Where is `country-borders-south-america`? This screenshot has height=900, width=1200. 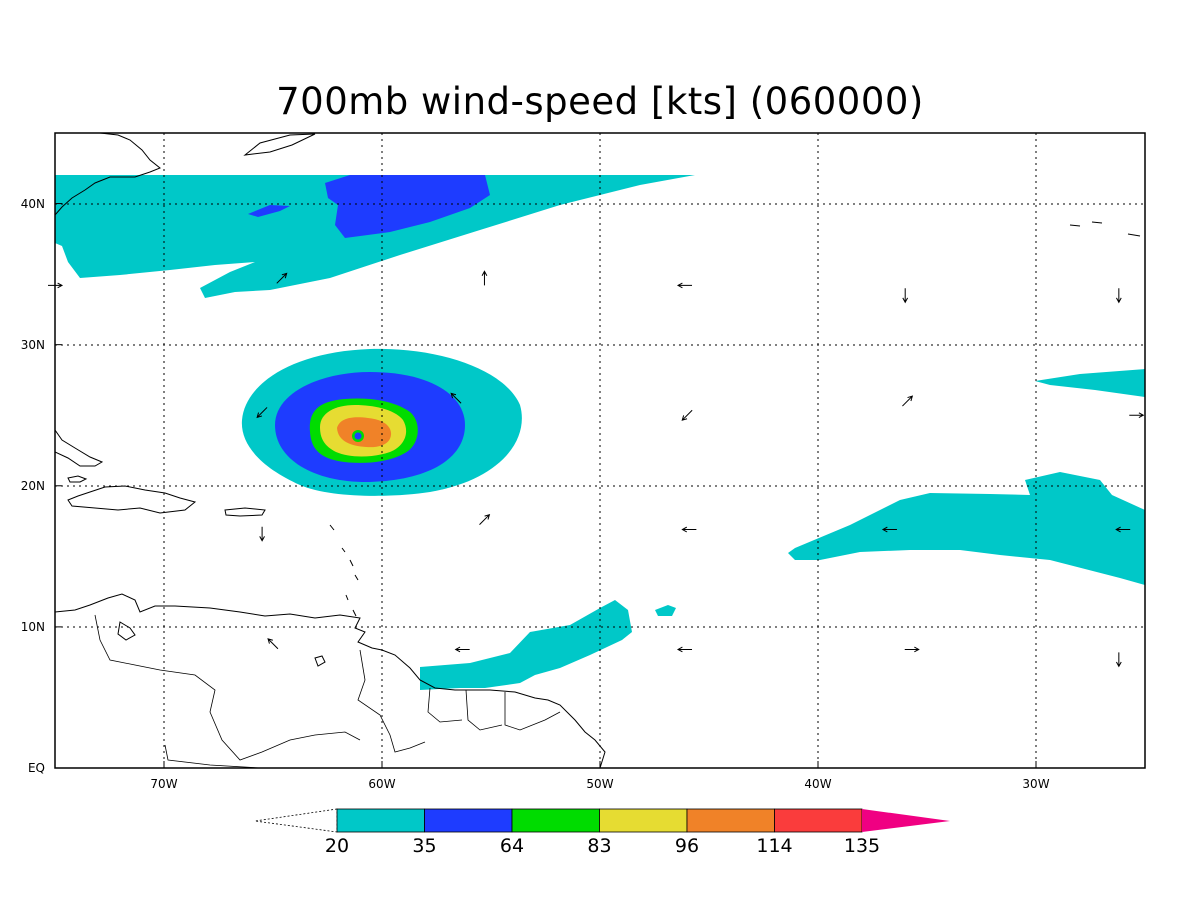 country-borders-south-america is located at coordinates (327, 691).